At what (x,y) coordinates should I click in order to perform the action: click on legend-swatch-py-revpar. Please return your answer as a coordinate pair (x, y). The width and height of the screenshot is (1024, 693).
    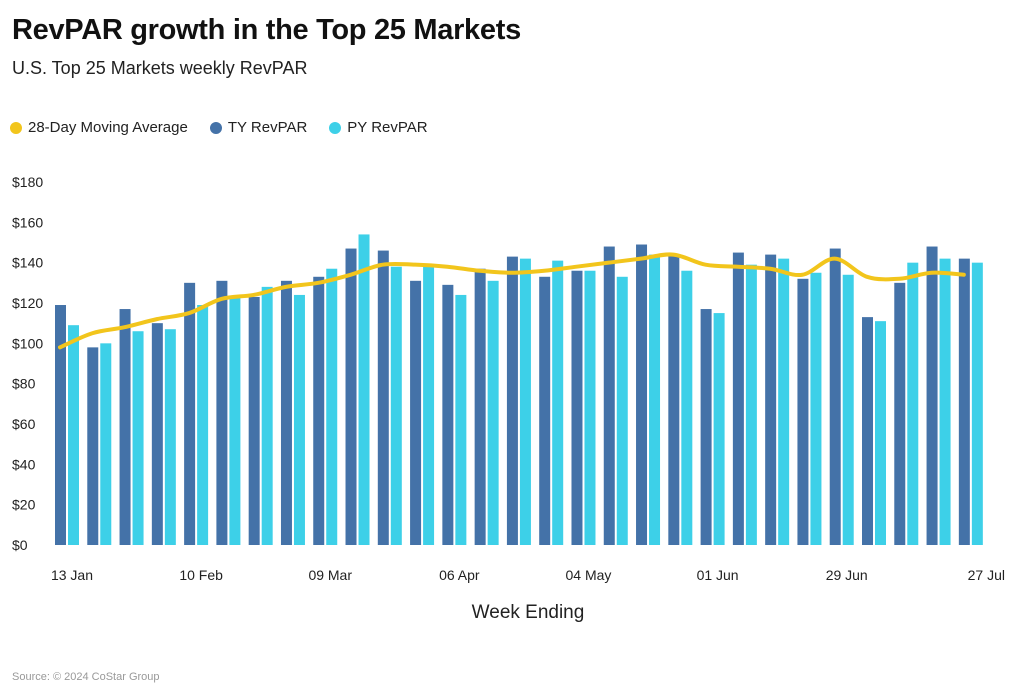
    Looking at the image, I should click on (335, 127).